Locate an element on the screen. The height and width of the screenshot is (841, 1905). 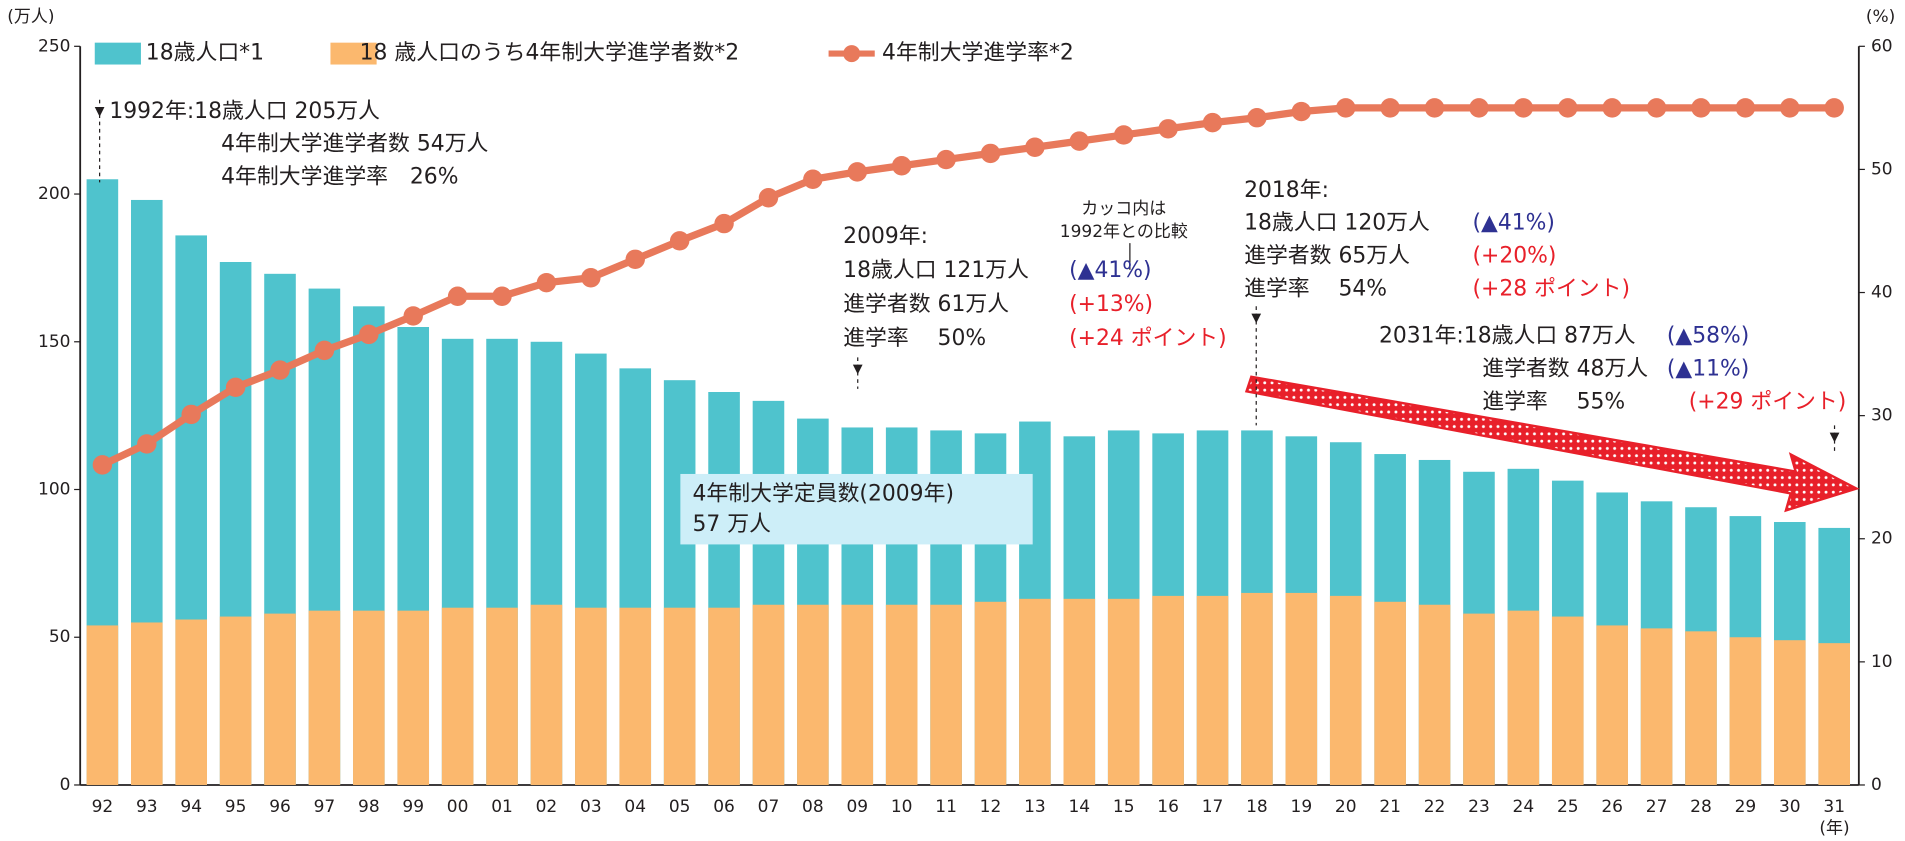
x-tick-label: 20 is located at coordinates (1346, 807).